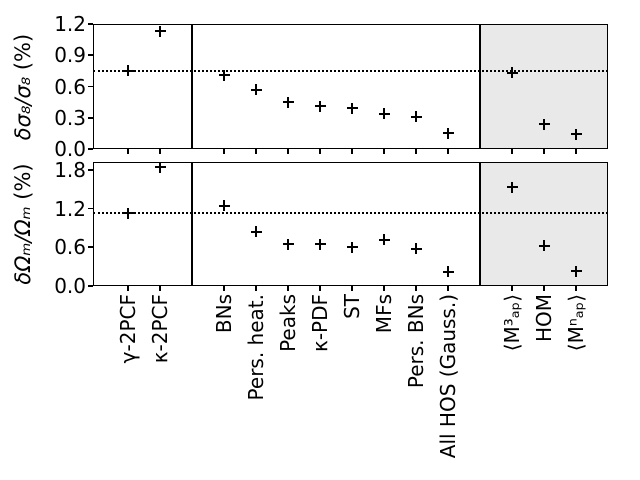  Describe the element at coordinates (128, 329) in the screenshot. I see `x-category-label: γ-2PCF` at that location.